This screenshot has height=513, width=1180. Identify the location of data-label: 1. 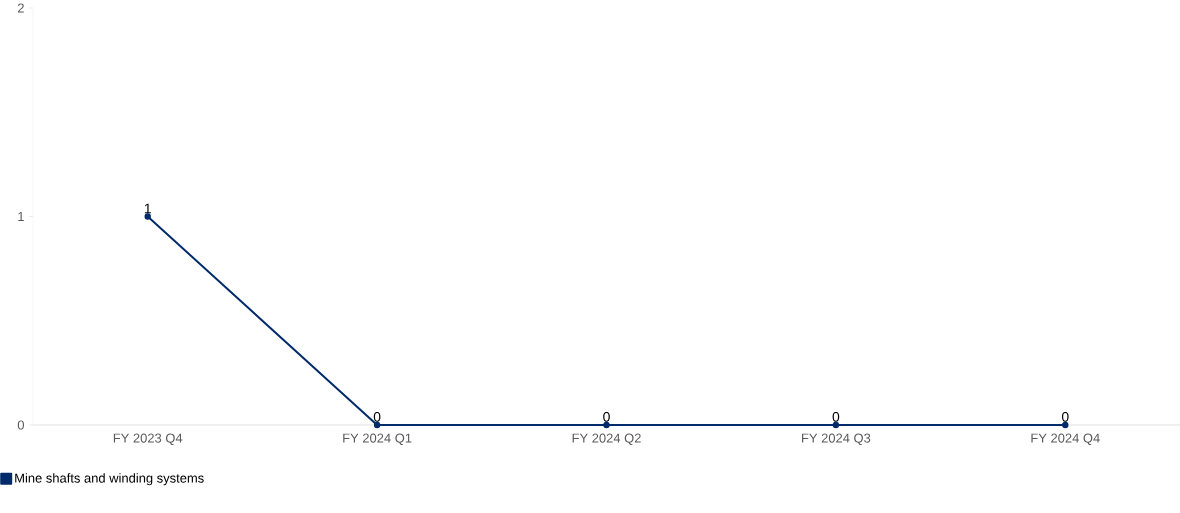
(147, 208).